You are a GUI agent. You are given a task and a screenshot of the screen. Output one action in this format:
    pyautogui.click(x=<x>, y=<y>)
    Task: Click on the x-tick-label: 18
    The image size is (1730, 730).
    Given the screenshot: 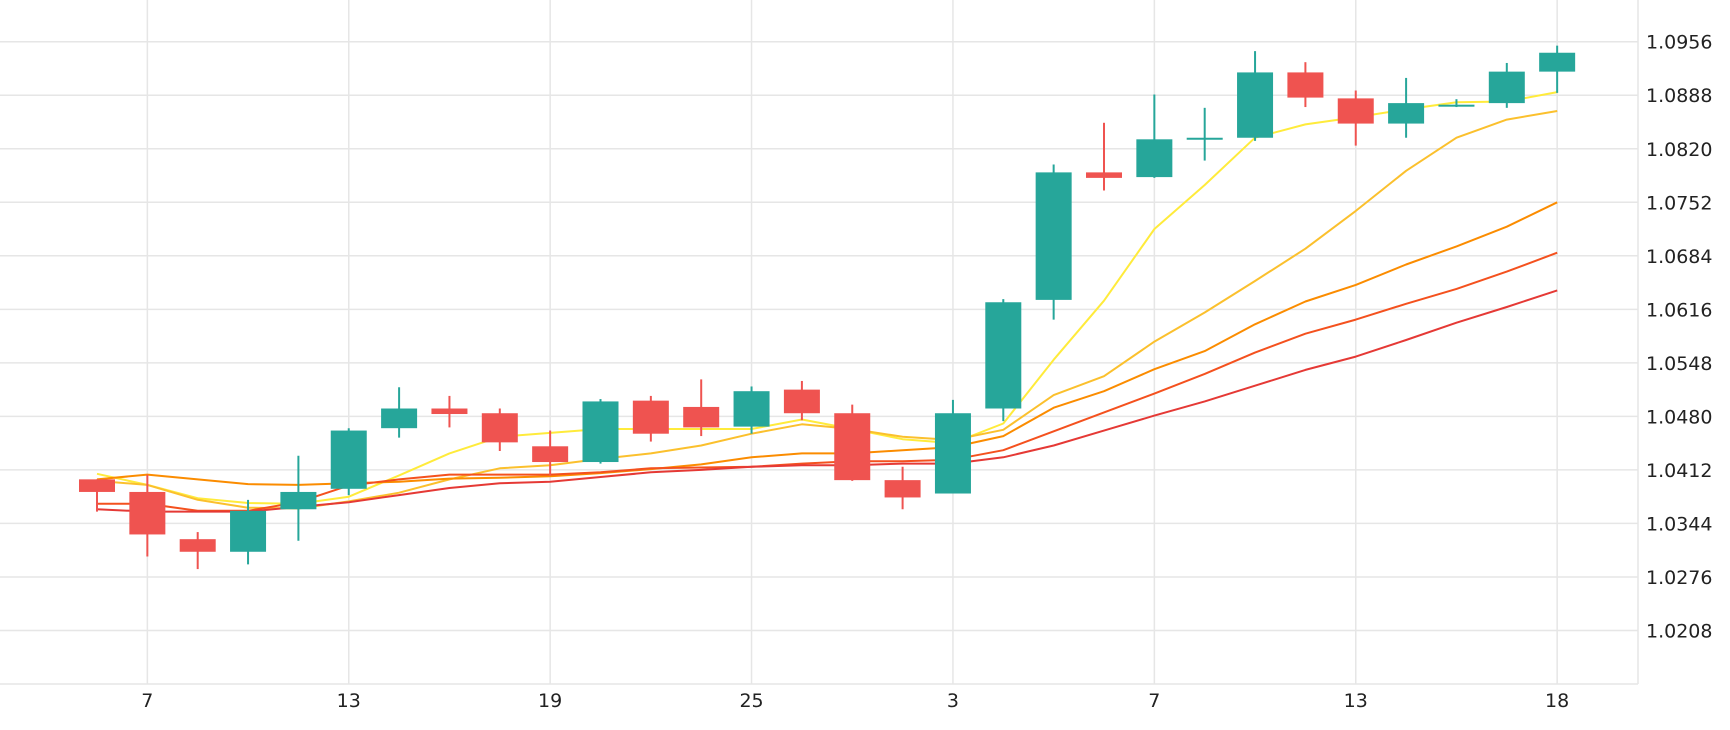 What is the action you would take?
    pyautogui.click(x=1557, y=701)
    